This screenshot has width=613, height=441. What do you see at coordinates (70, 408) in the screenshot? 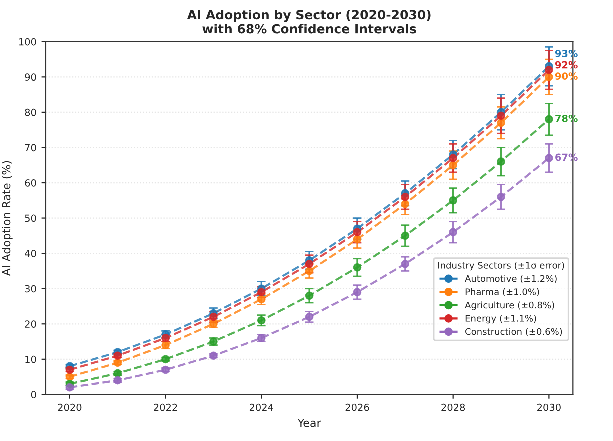
I see `x-tick-label: 2020` at bounding box center [70, 408].